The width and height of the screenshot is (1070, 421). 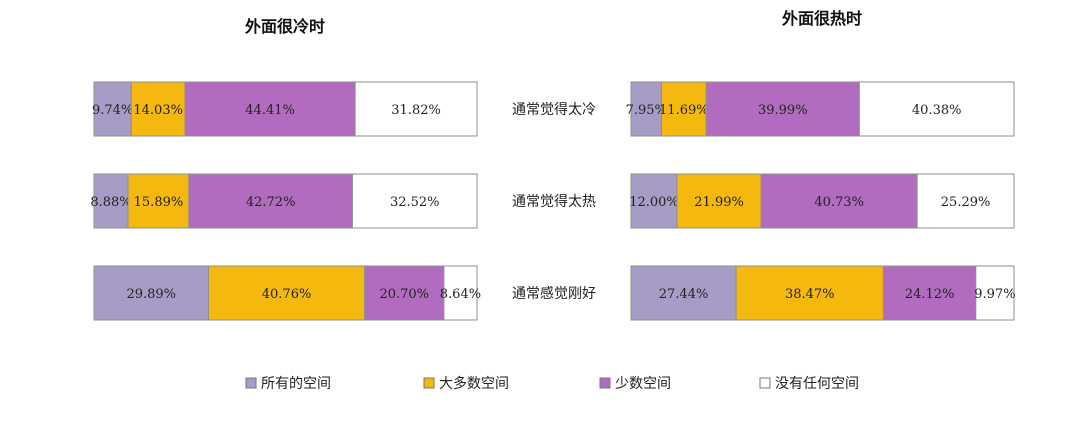 I want to click on panel-title: 外面很冷时, so click(x=284, y=26).